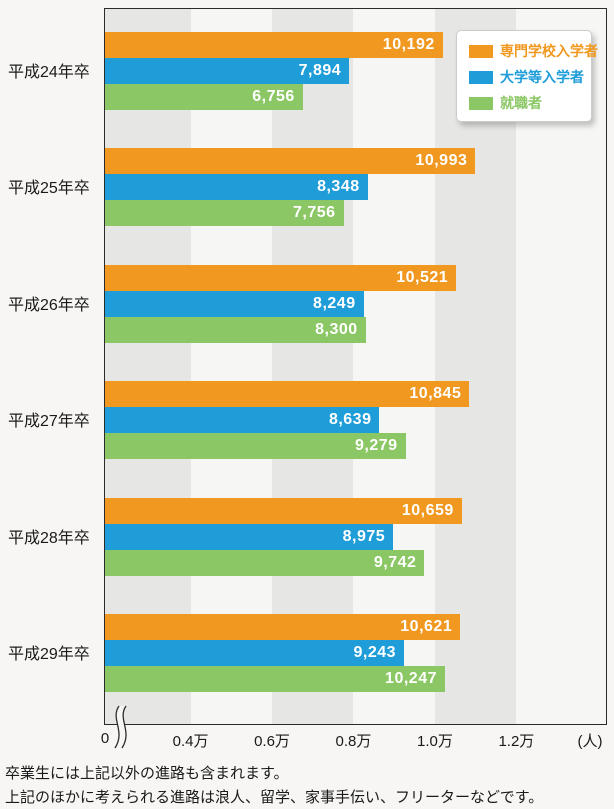 This screenshot has width=614, height=809. I want to click on bar-group: 10,993 8,348 7,756, so click(355, 187).